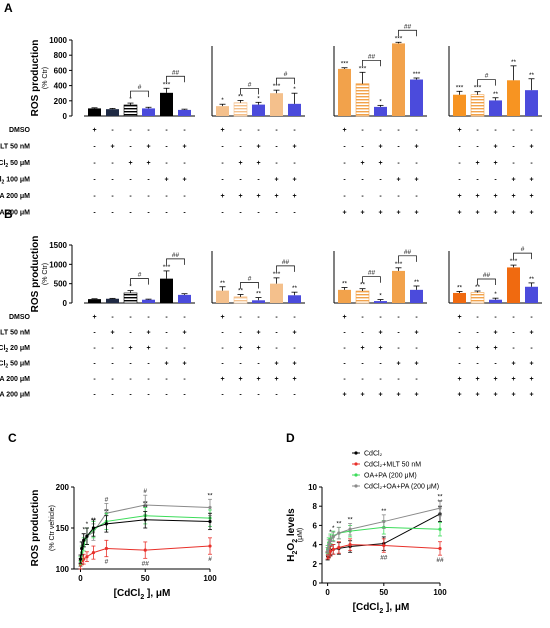  What do you see at coordinates (12, 438) in the screenshot?
I see `panel-label-c: C` at bounding box center [12, 438].